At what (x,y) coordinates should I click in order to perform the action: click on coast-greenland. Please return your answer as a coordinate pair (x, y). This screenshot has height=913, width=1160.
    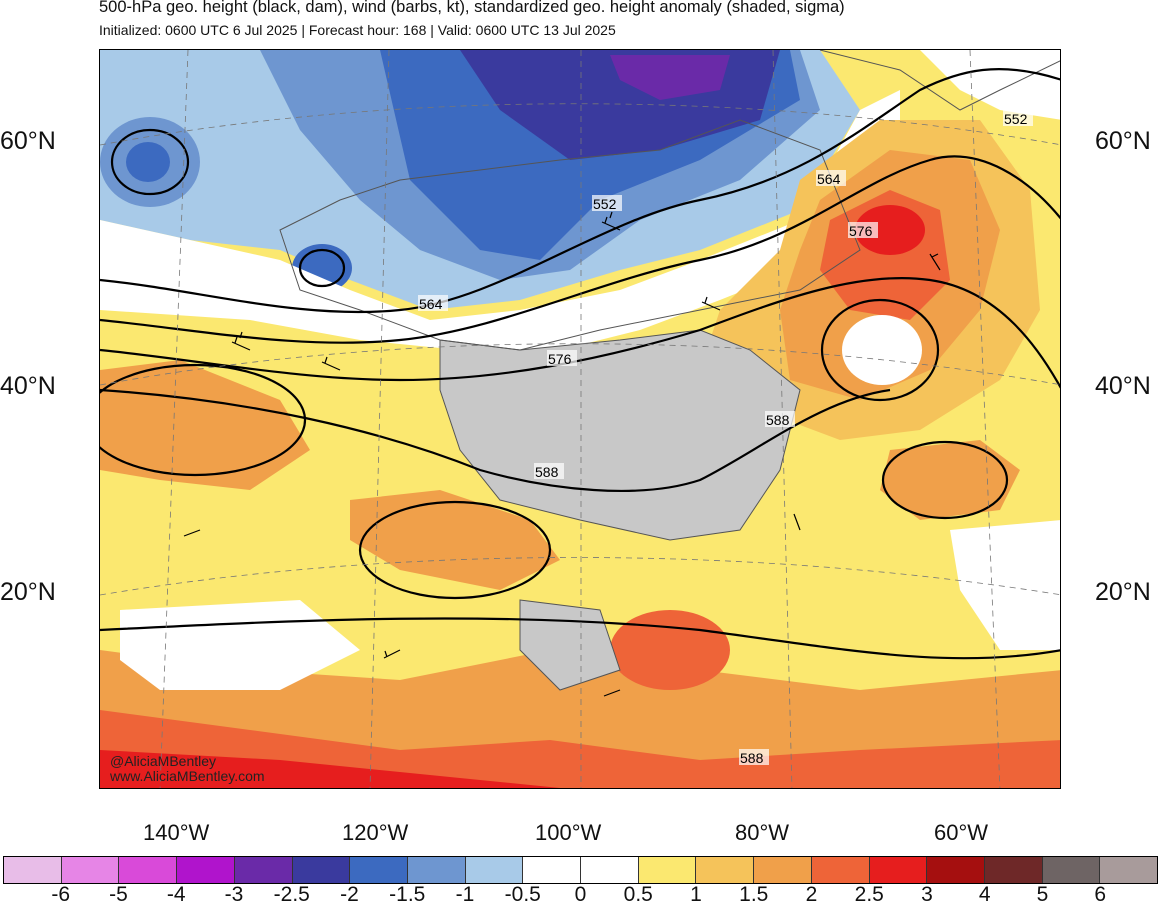
    Looking at the image, I should click on (939, 80).